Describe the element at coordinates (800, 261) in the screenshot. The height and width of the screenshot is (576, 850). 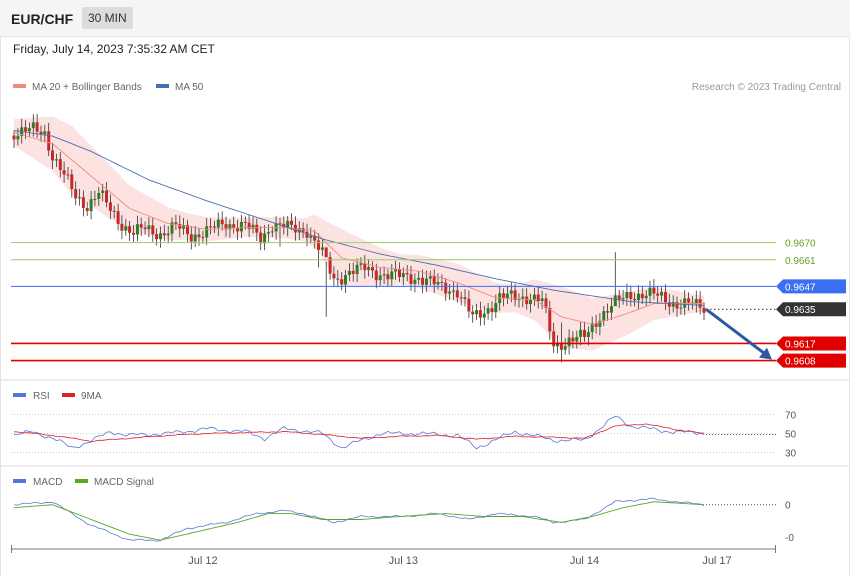
I see `resistance-level-09661-label: 0.9661` at that location.